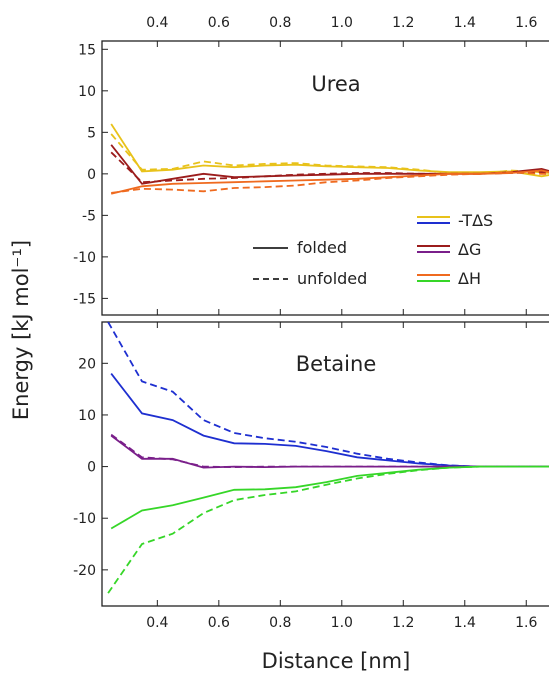  What do you see at coordinates (469, 278) in the screenshot?
I see `legend-delta-h-label: ΔH` at bounding box center [469, 278].